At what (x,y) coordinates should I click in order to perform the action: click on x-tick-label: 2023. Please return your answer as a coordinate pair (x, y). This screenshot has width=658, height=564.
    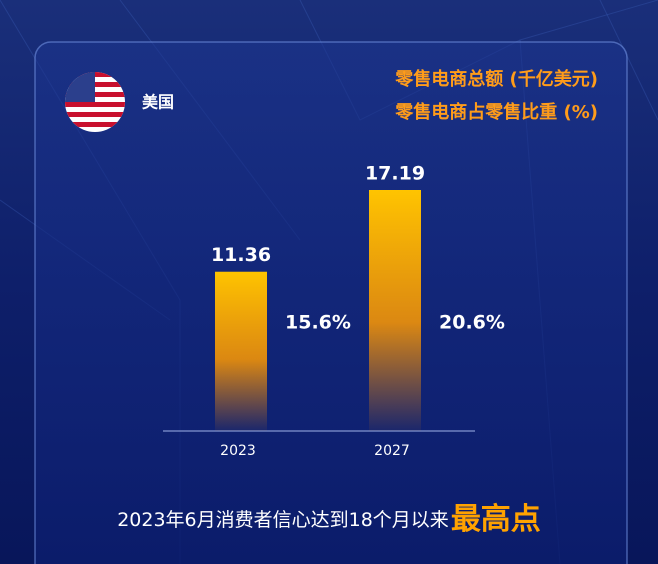
    Looking at the image, I should click on (238, 451).